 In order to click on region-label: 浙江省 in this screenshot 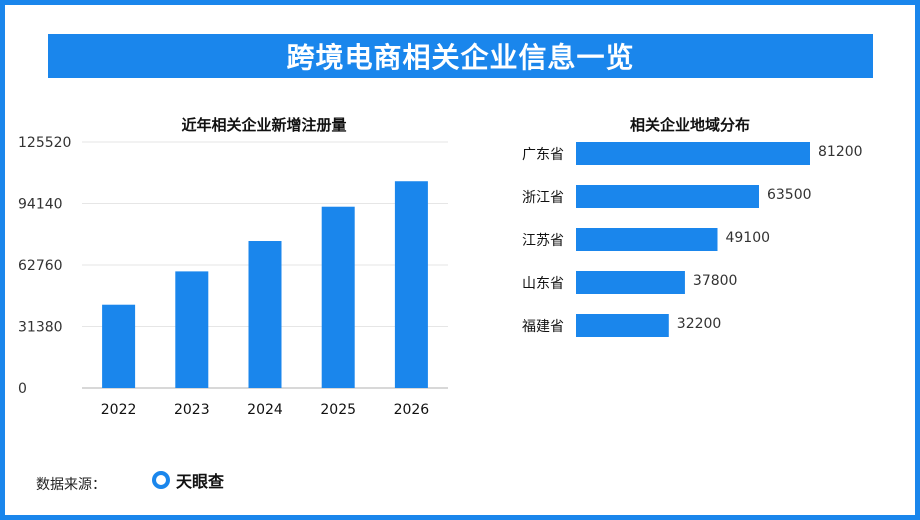, I will do `click(543, 198)`.